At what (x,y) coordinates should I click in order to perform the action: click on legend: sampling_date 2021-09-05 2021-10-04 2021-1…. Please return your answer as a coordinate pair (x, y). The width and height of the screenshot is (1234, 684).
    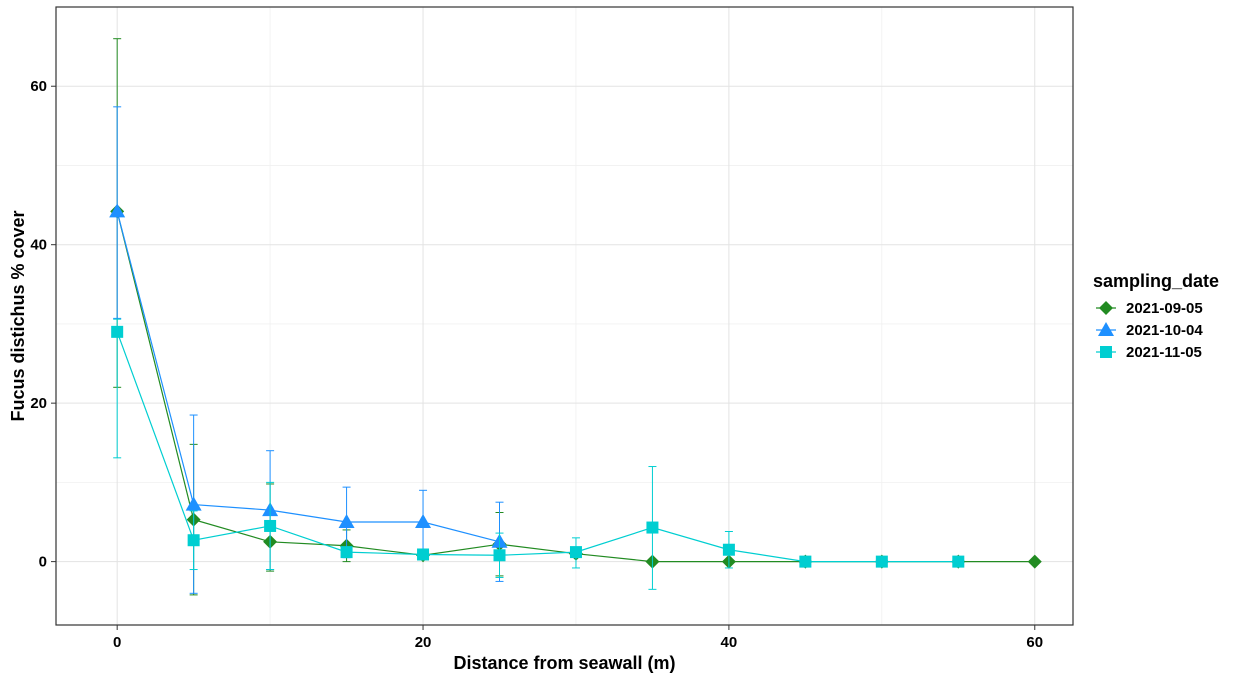
    Looking at the image, I should click on (1156, 316).